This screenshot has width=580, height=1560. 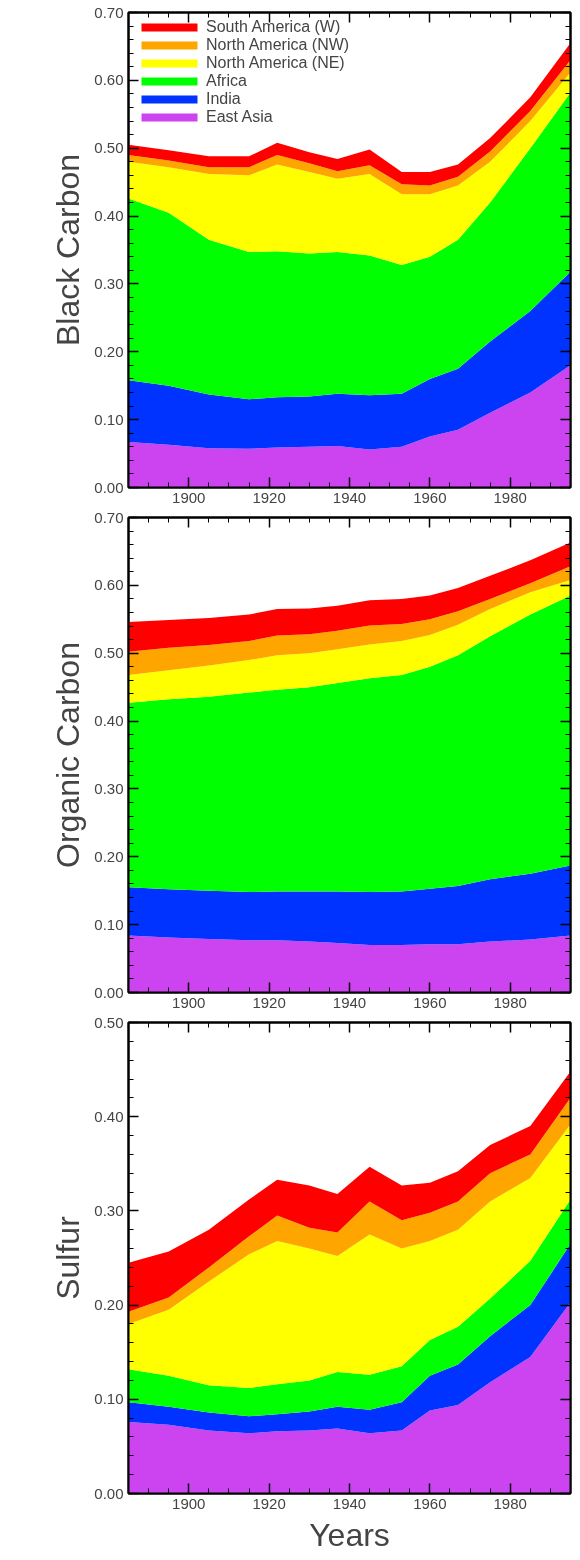 What do you see at coordinates (68, 1257) in the screenshot?
I see `y-axis-title: Sulfur` at bounding box center [68, 1257].